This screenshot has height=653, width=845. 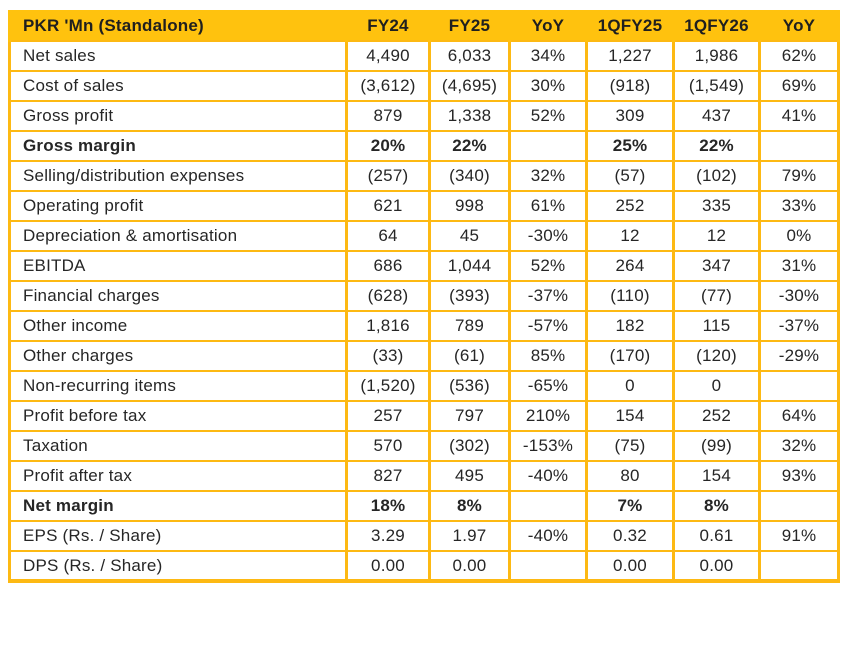 I want to click on table-cell: (340), so click(x=469, y=176).